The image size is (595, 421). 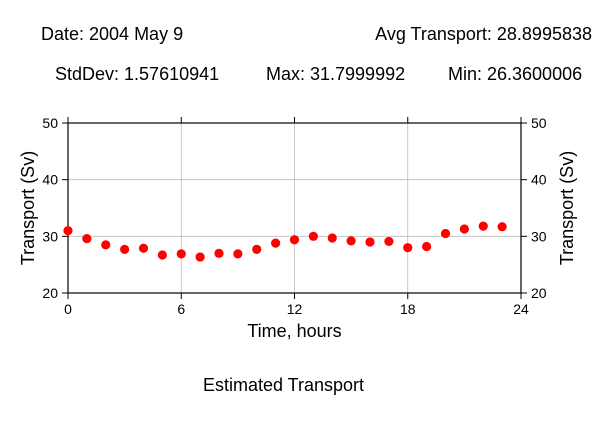 What do you see at coordinates (521, 309) in the screenshot?
I see `x-tick-label: 24` at bounding box center [521, 309].